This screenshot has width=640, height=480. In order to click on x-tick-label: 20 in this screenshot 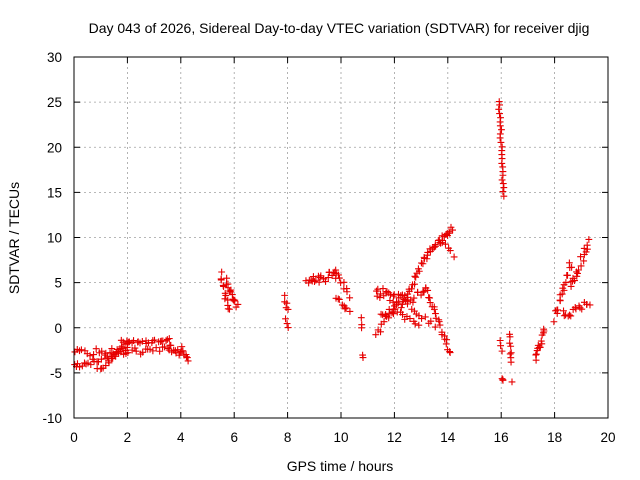, I will do `click(607, 437)`.